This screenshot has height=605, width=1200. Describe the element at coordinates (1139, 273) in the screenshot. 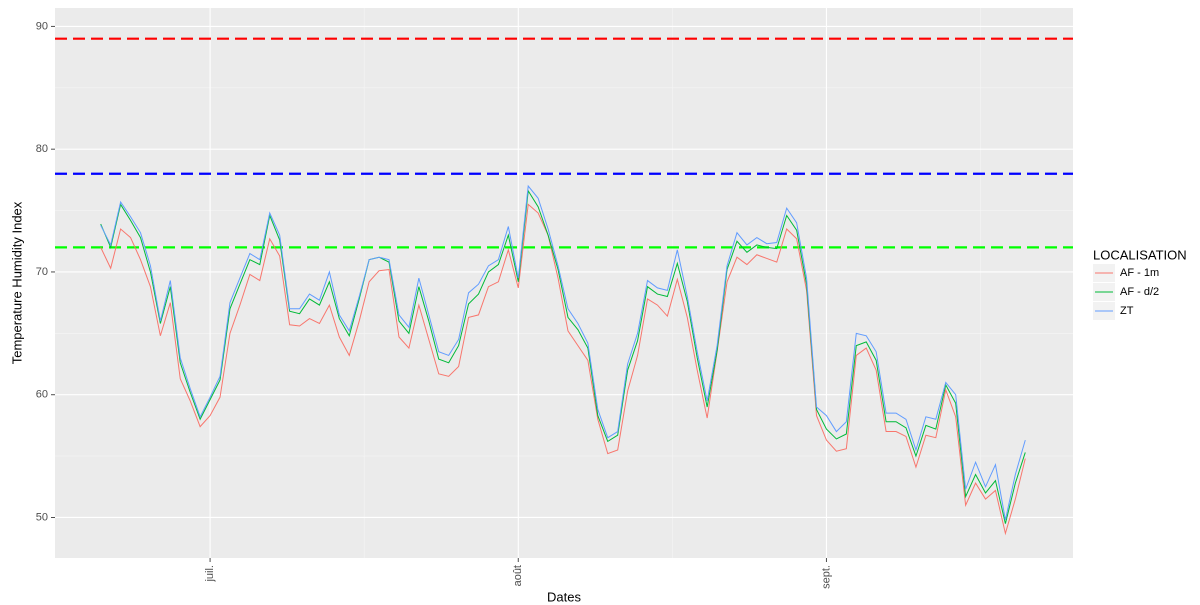

I see `legend-label: AF - 1m` at that location.